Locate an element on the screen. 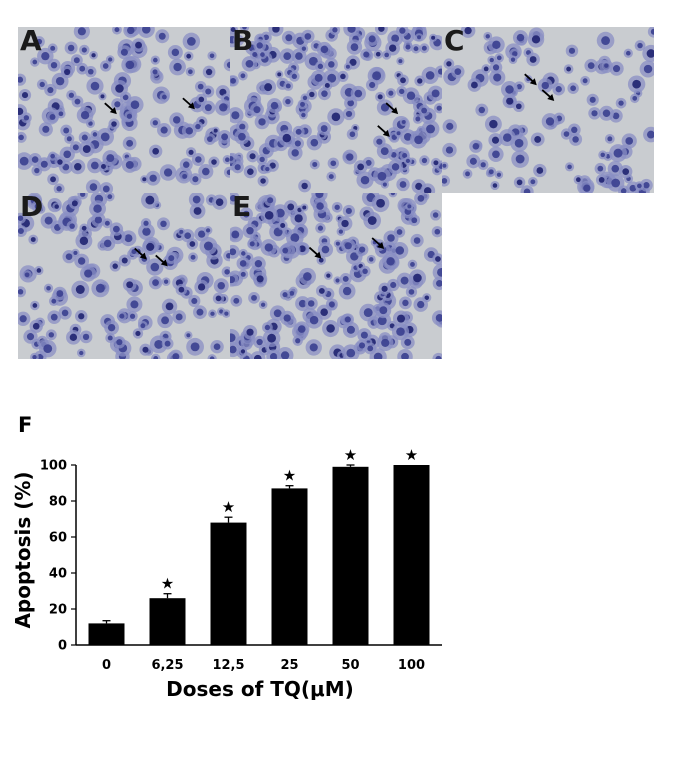  panel-letter-b: B is located at coordinates (243, 42).